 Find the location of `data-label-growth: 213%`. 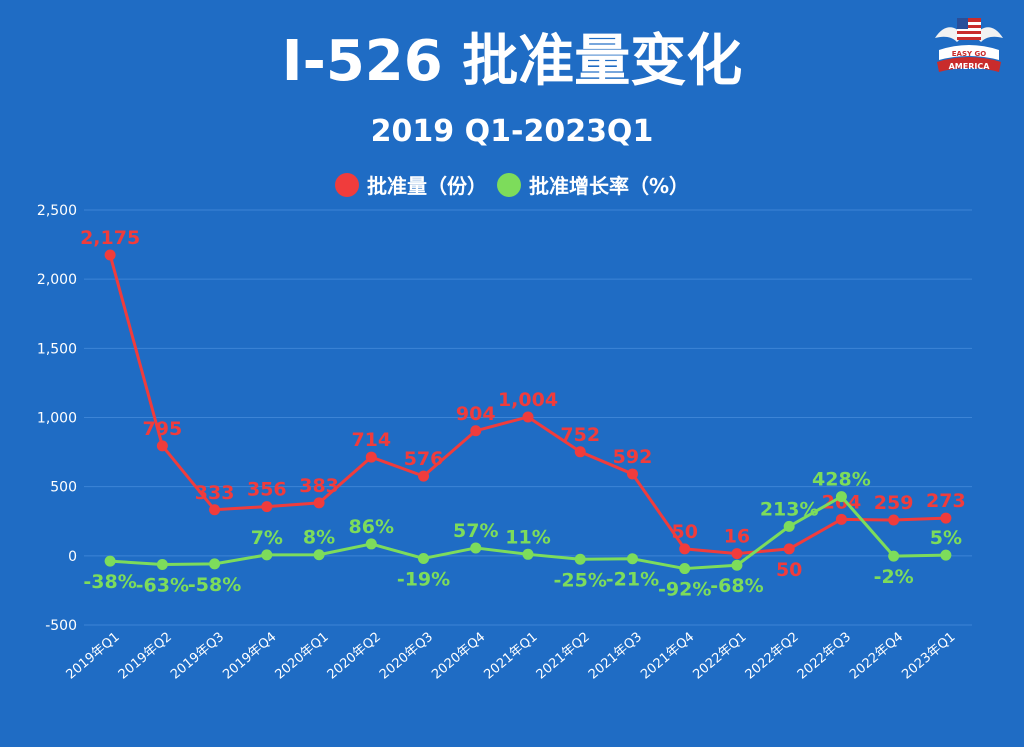

data-label-growth: 213% is located at coordinates (789, 509).